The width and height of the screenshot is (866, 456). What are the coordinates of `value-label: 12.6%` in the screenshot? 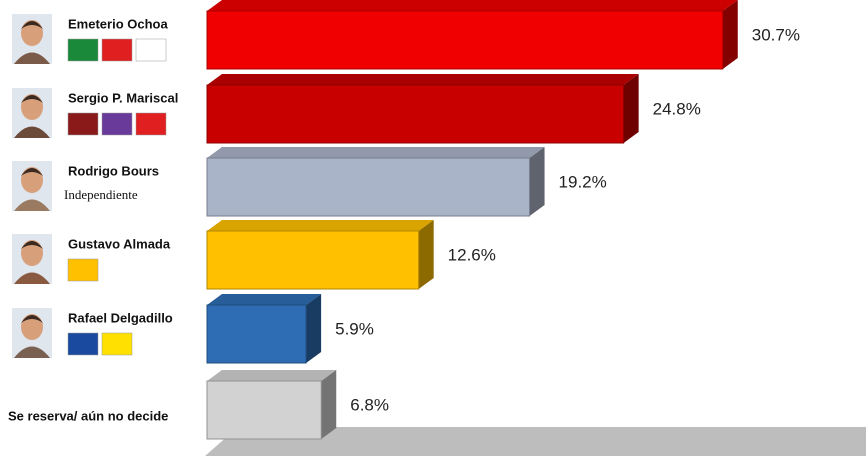 It's located at (472, 254).